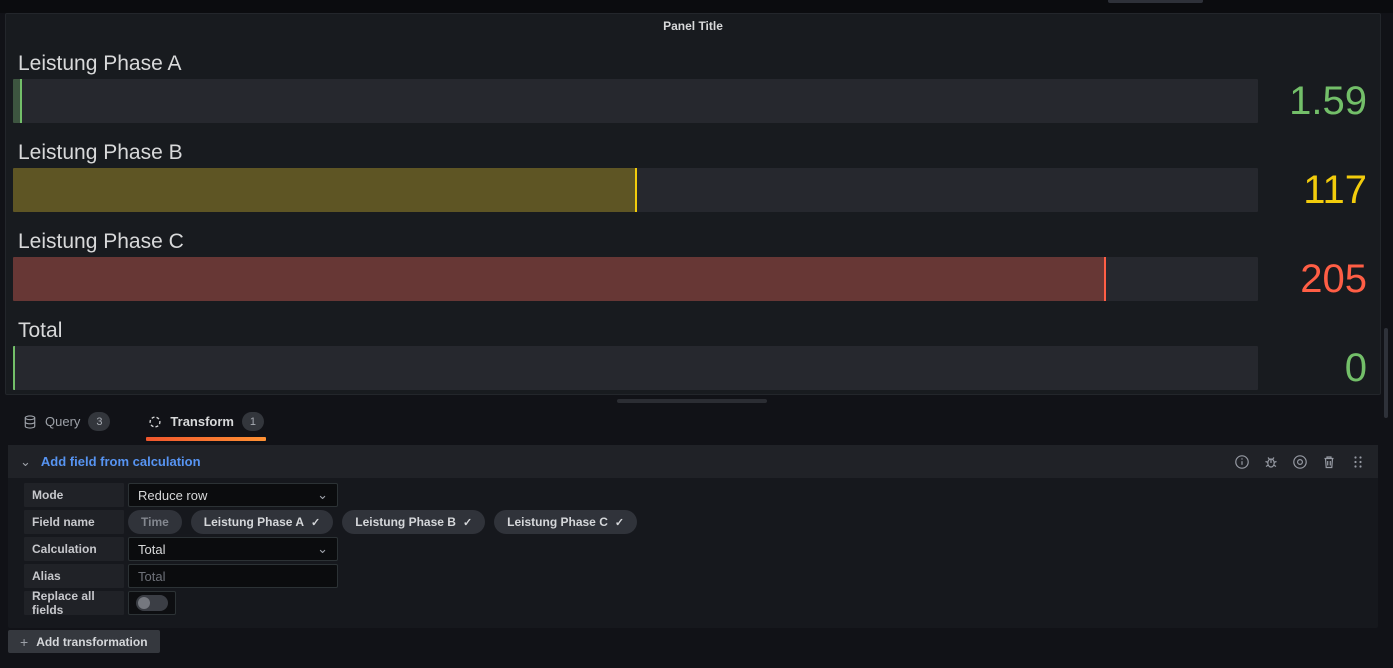 Image resolution: width=1393 pixels, height=668 pixels. I want to click on calculation-select: Total ⌄, so click(233, 549).